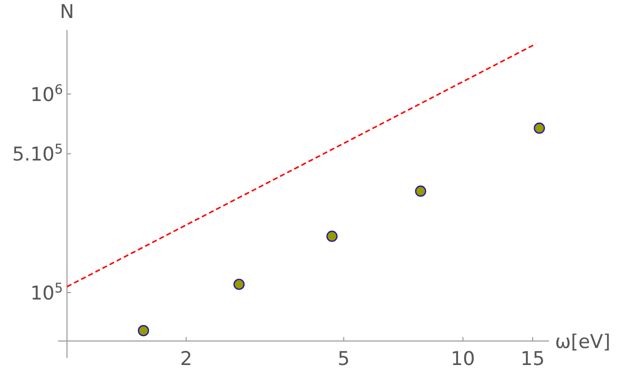 The height and width of the screenshot is (368, 623). Describe the element at coordinates (186, 358) in the screenshot. I see `x-tick-label: 2` at that location.